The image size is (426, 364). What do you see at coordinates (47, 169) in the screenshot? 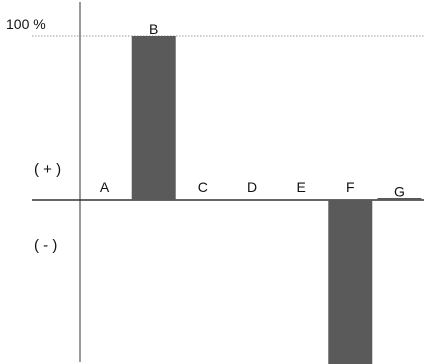
I see `positive-region-label: ( + )` at bounding box center [47, 169].